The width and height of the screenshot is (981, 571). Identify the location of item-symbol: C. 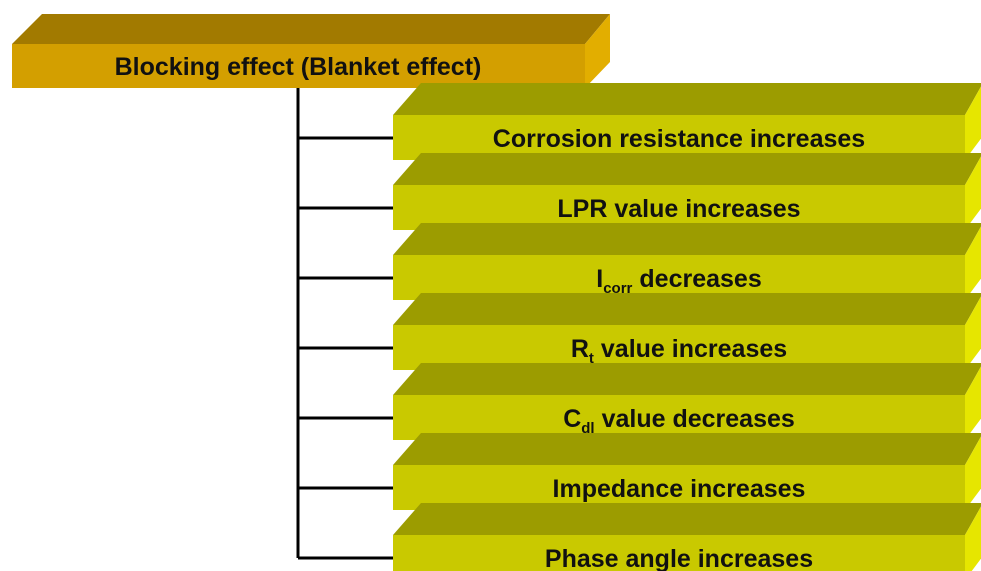
(572, 419).